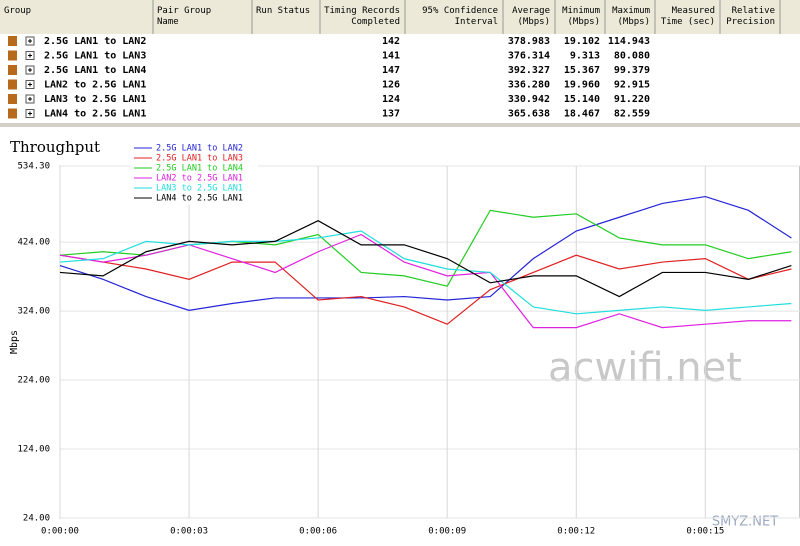 Image resolution: width=800 pixels, height=546 pixels. What do you see at coordinates (199, 149) in the screenshot?
I see `legend-label: 2.5G LAN1 to LAN2` at bounding box center [199, 149].